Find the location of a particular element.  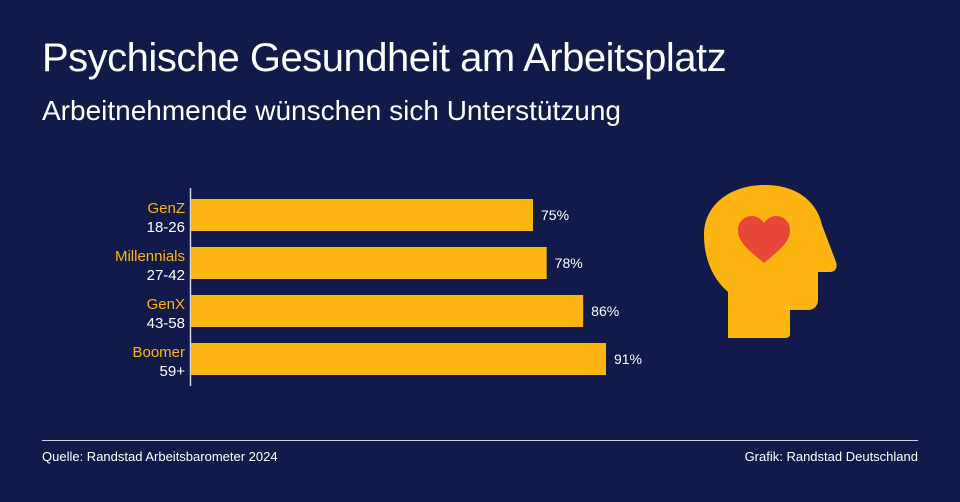

footer-divider is located at coordinates (480, 440).